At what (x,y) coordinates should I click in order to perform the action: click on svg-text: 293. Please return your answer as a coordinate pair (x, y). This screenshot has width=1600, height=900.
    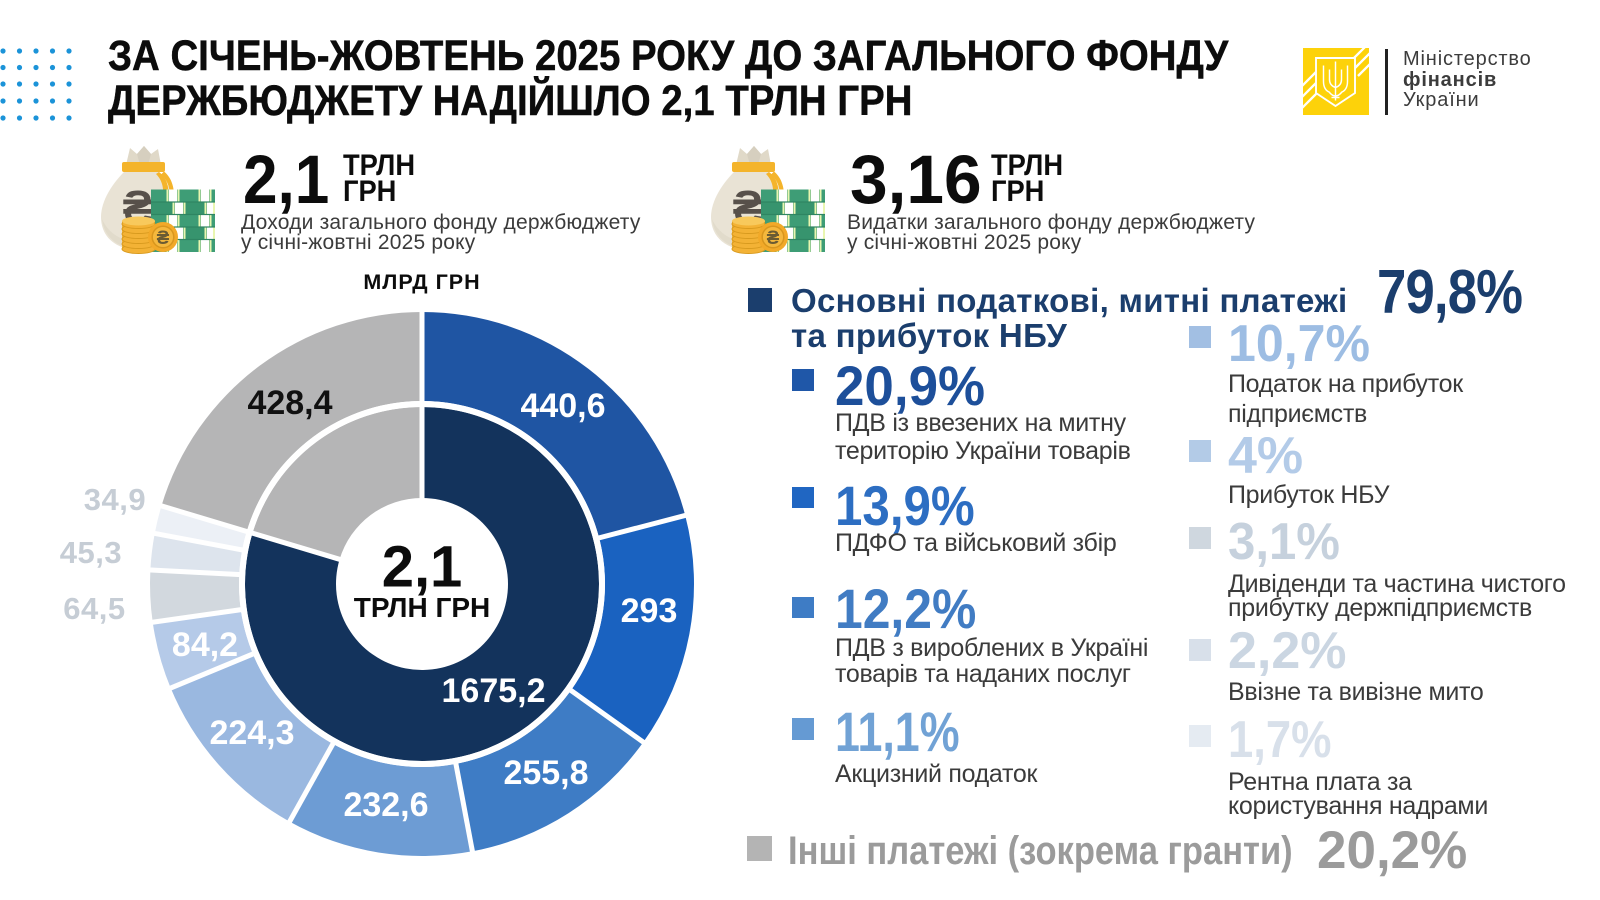
    Looking at the image, I should click on (649, 611).